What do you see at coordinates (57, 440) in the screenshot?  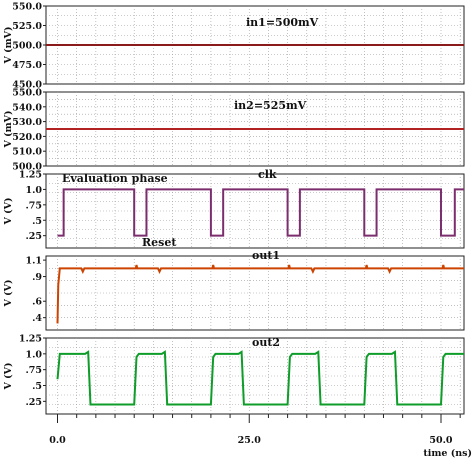 I see `x-tick-label: 0.0` at bounding box center [57, 440].